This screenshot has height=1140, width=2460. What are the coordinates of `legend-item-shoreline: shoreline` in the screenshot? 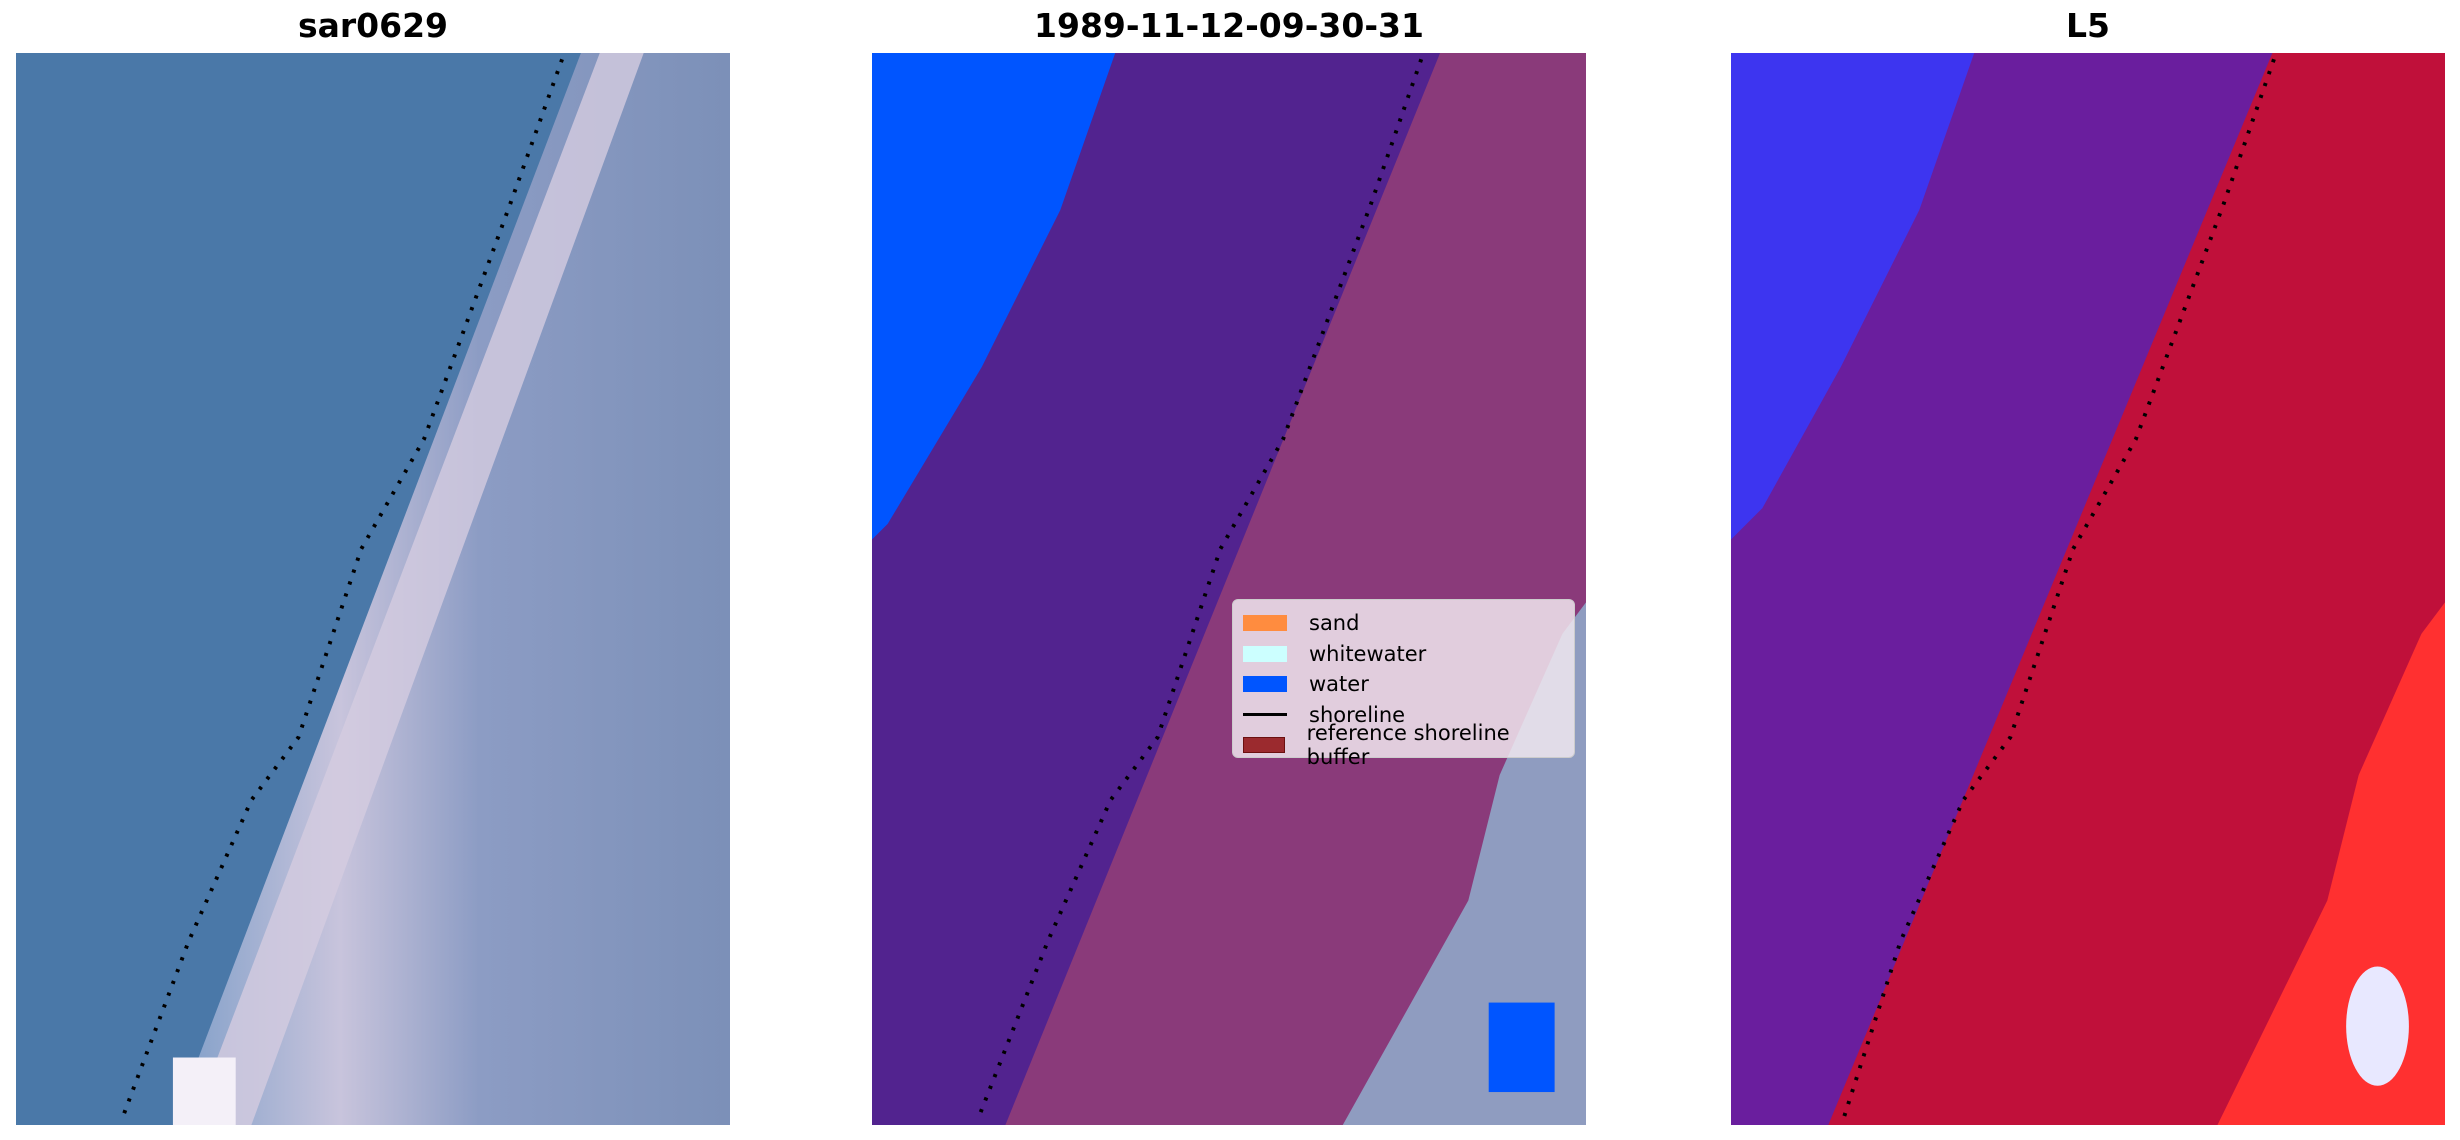 It's located at (1403, 715).